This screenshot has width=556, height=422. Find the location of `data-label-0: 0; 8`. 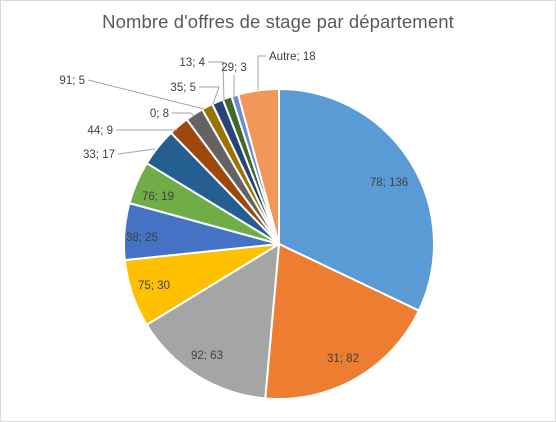

data-label-0: 0; 8 is located at coordinates (159, 114).